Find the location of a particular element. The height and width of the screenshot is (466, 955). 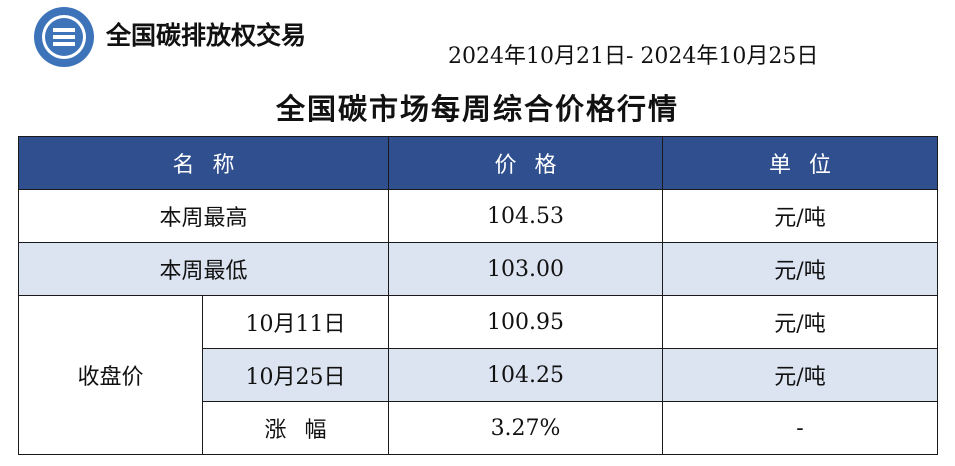

change-value: 3.27% is located at coordinates (526, 428).